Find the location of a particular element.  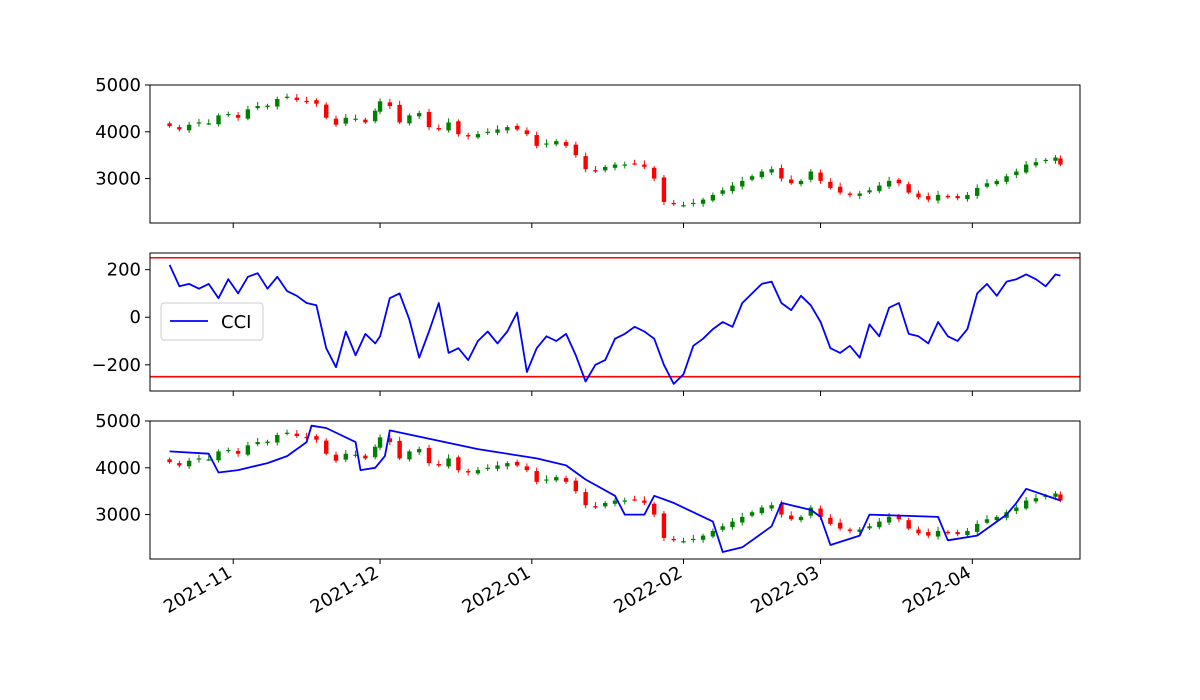

cci-ytick-label: 0 is located at coordinates (135, 317).